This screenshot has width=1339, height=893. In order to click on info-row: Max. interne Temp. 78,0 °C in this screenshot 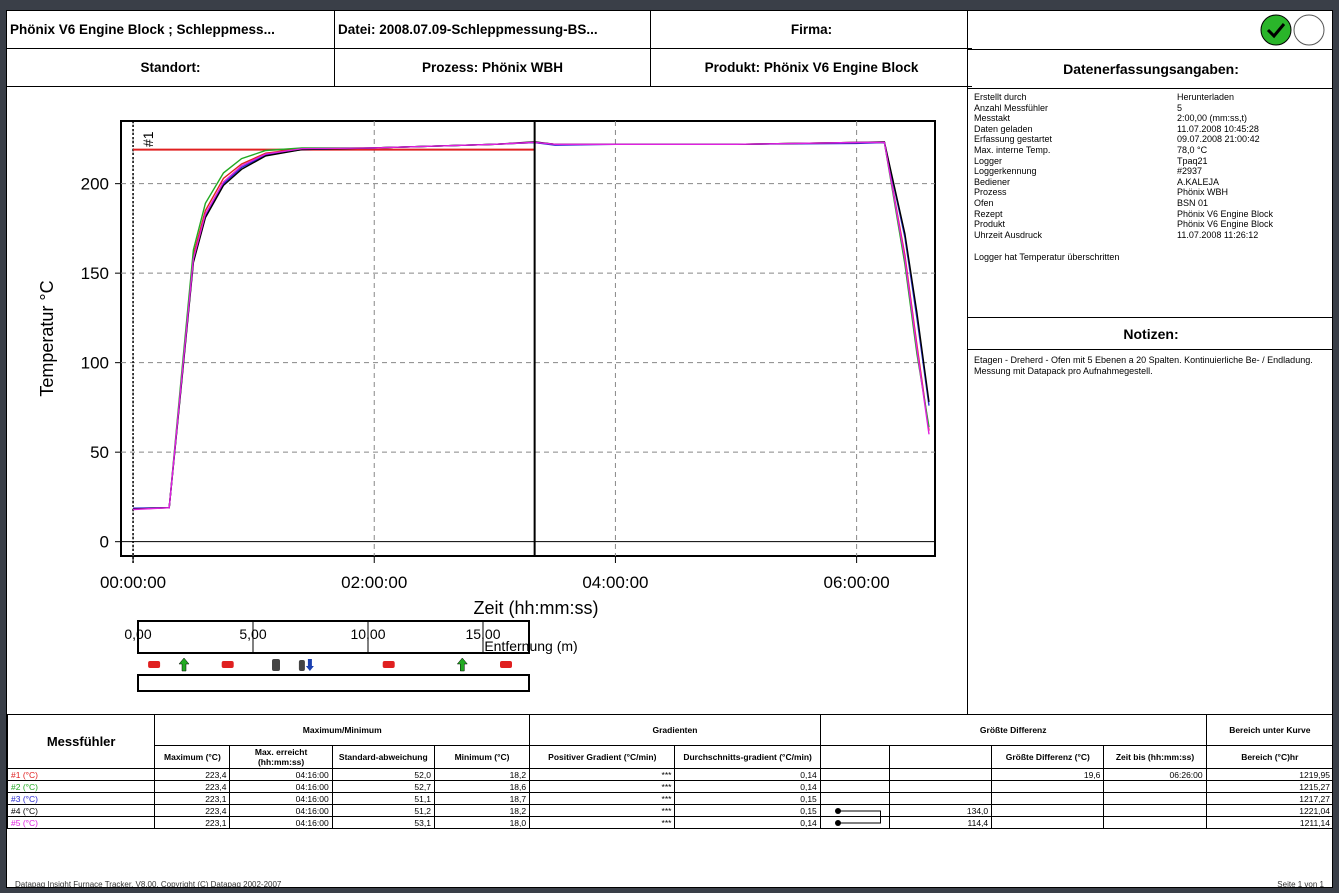, I will do `click(1151, 150)`.